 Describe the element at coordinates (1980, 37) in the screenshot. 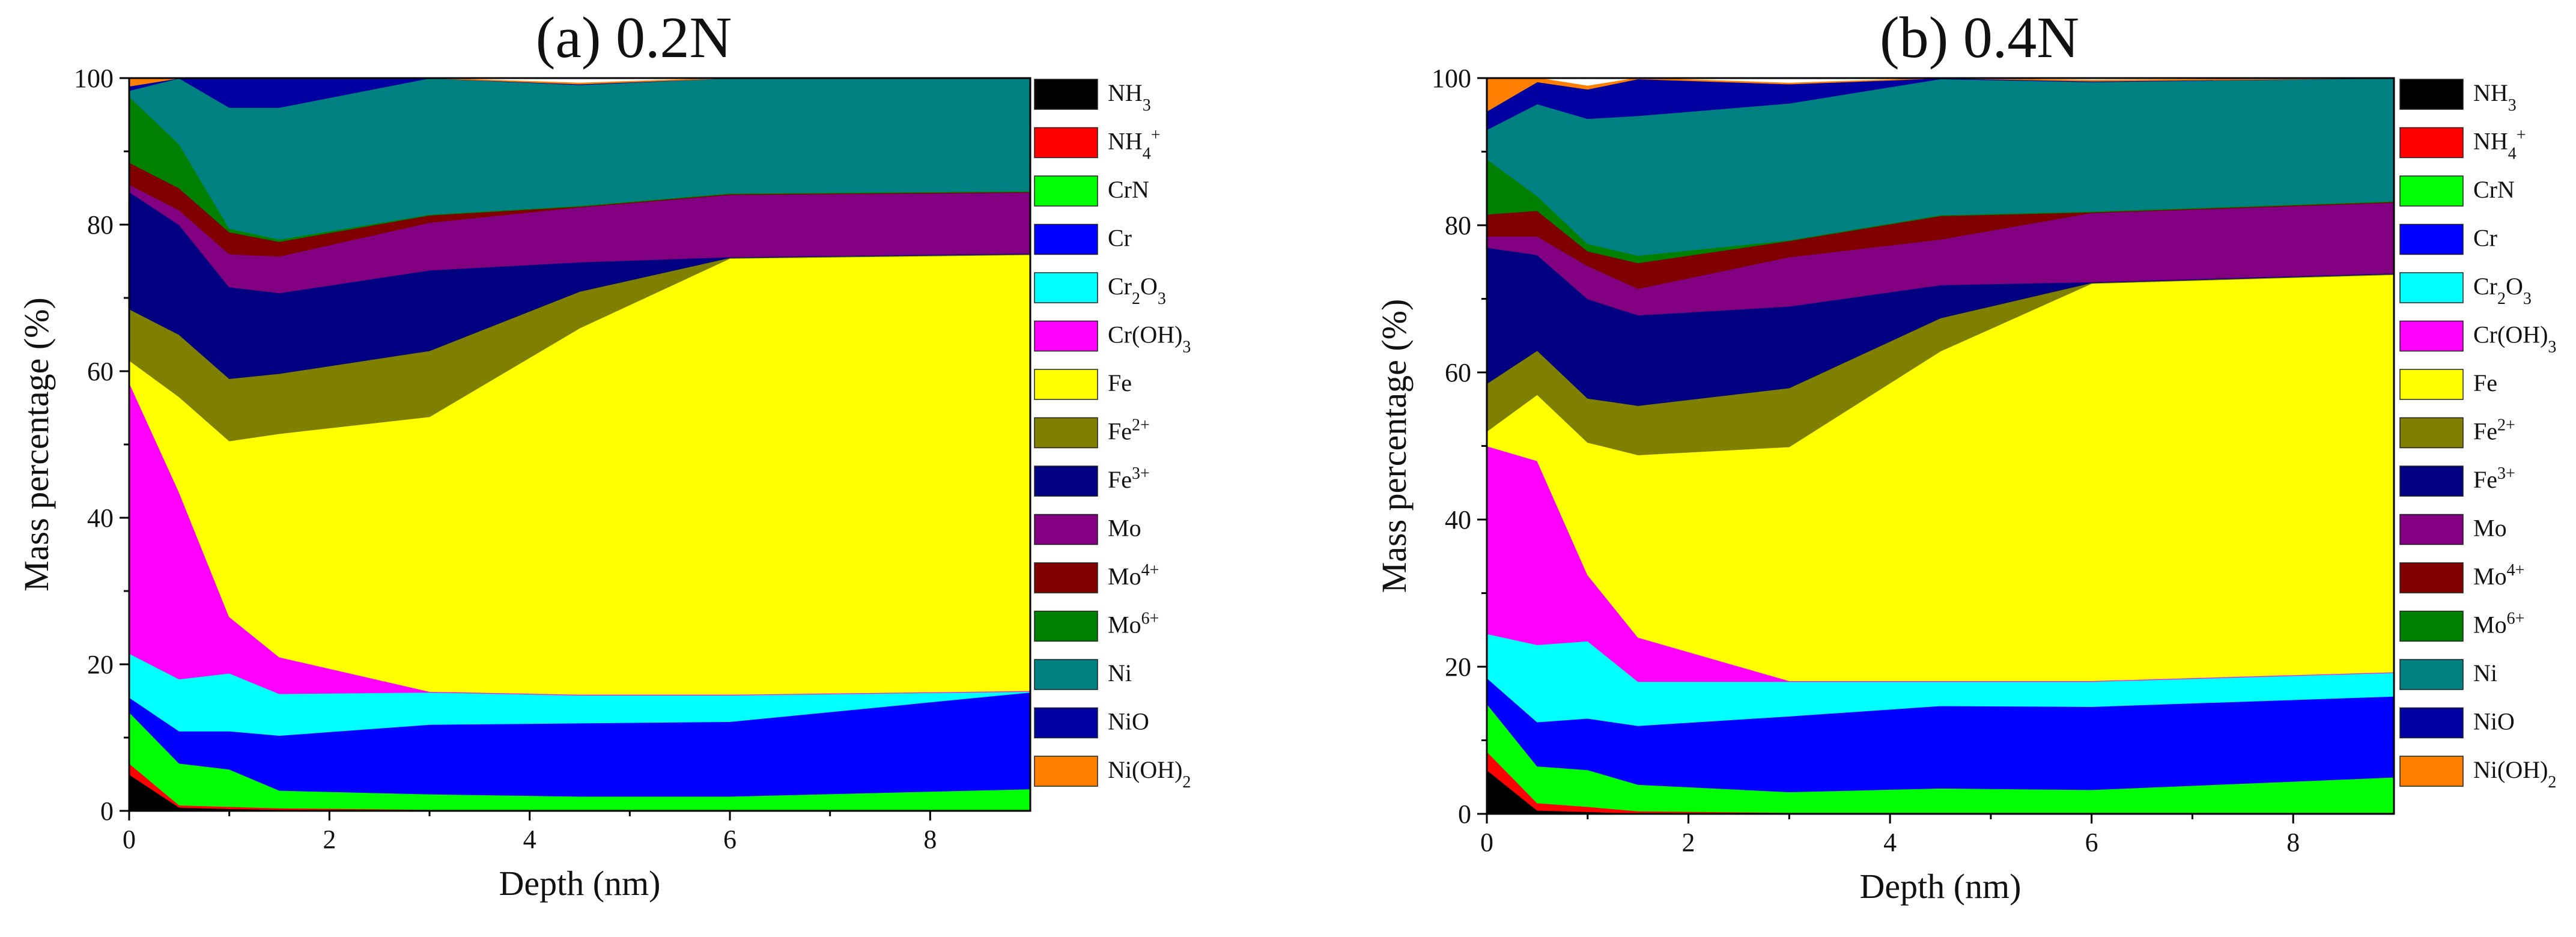

I see `chart-title: (b) 0.4N` at that location.